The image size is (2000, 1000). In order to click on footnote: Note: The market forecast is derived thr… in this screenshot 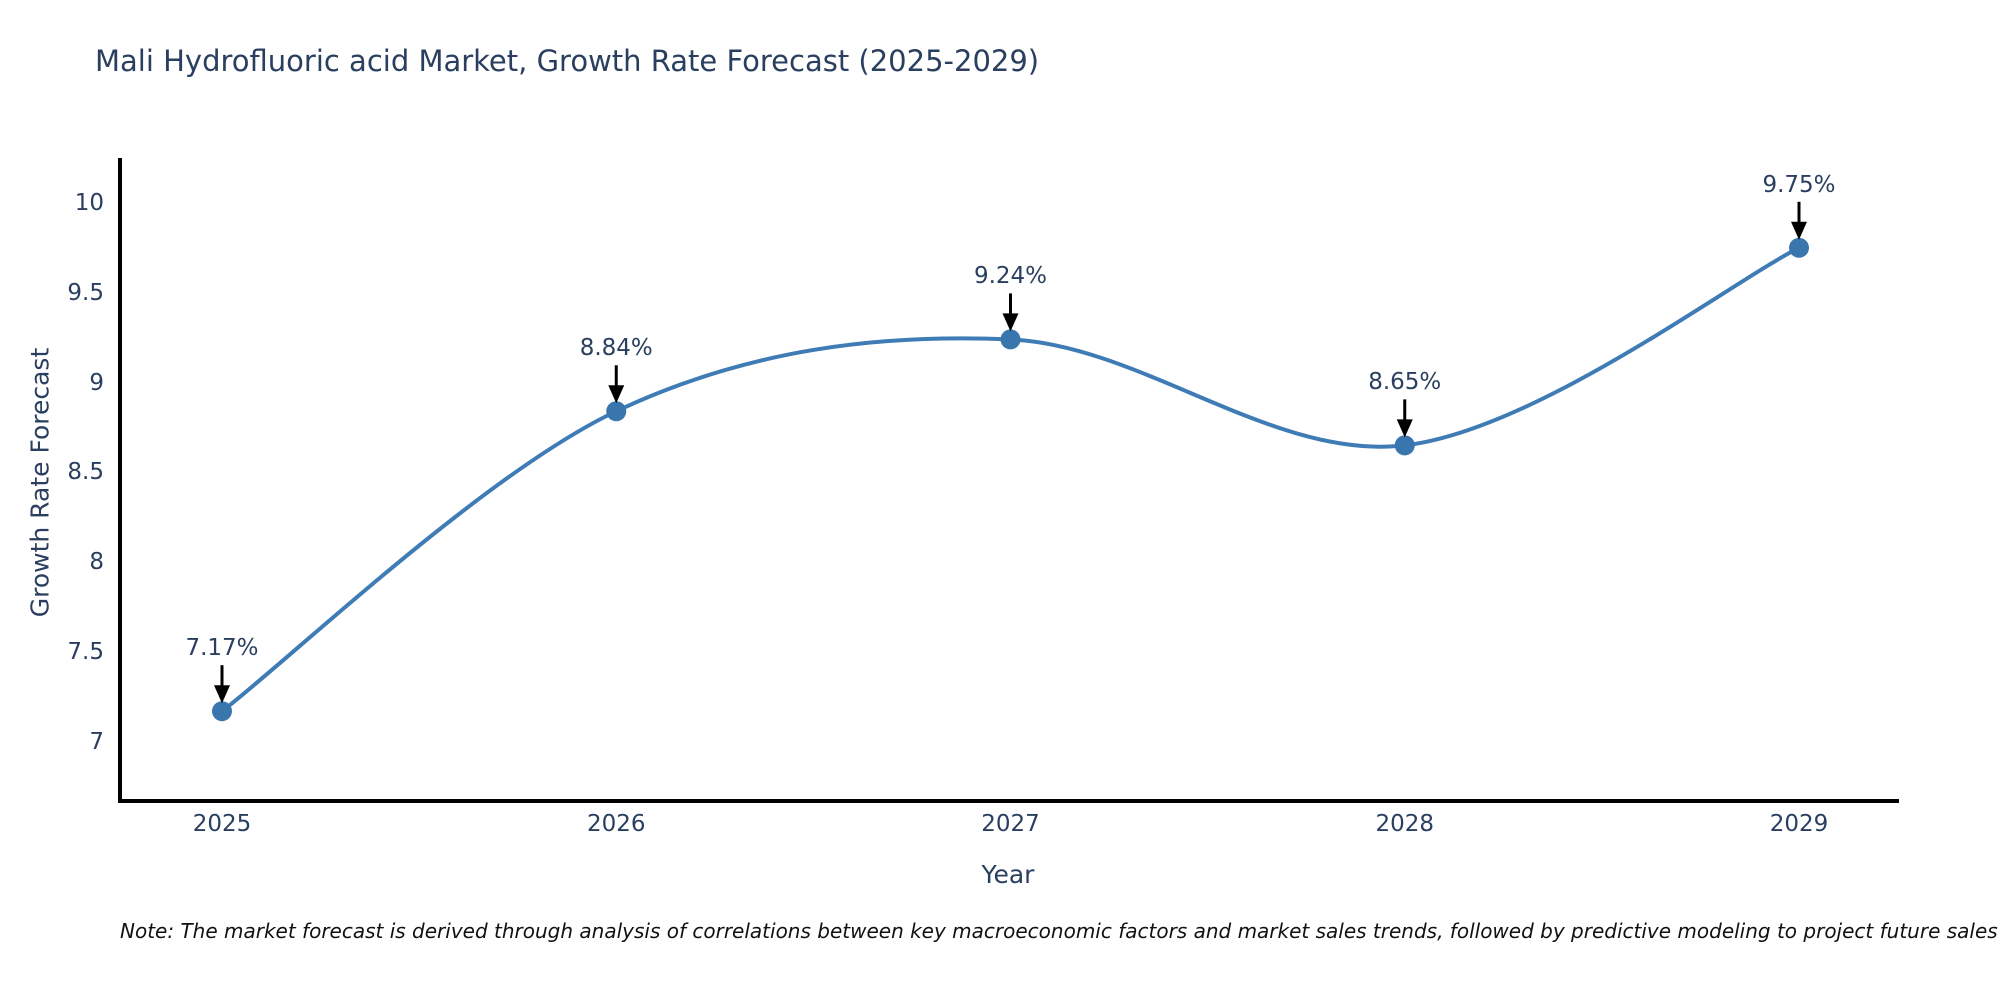, I will do `click(1059, 931)`.